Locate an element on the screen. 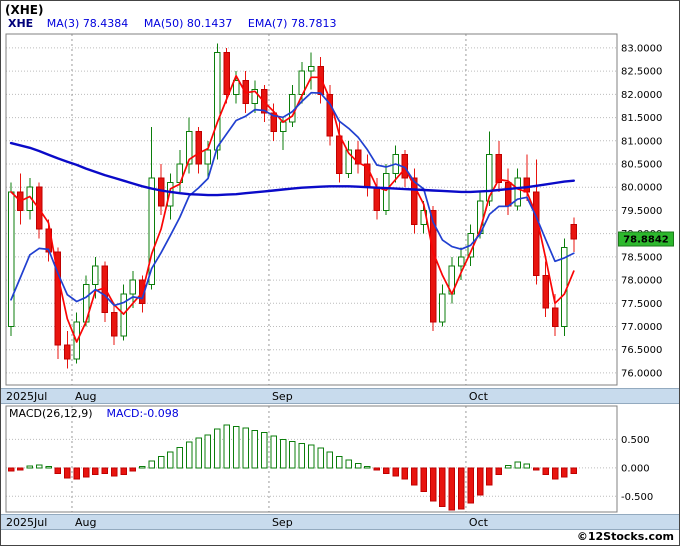 Image resolution: width=680 pixels, height=546 pixels. y-axis-tick-label: 76.5000 is located at coordinates (641, 350).